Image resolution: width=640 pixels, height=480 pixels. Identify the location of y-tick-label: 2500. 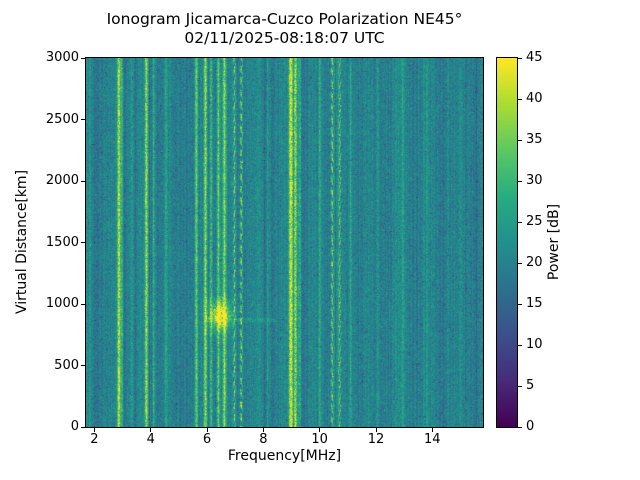
(62, 119).